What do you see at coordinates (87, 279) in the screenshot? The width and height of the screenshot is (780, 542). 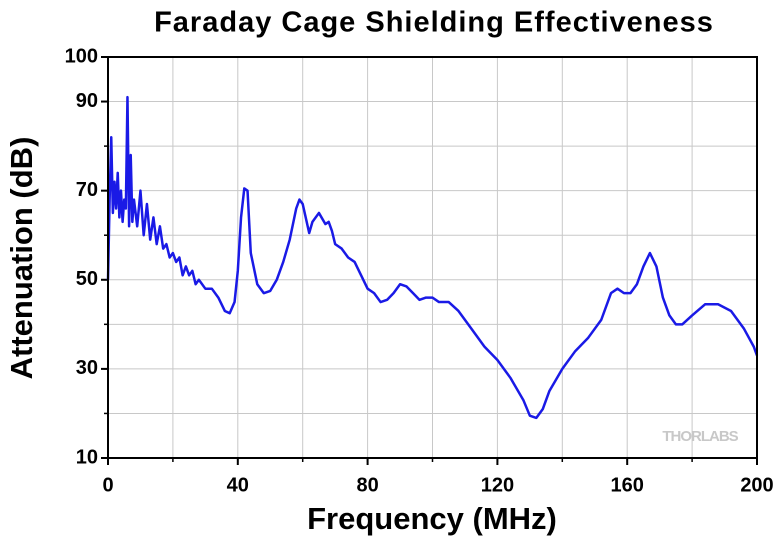 I see `y-tick-label: 50` at bounding box center [87, 279].